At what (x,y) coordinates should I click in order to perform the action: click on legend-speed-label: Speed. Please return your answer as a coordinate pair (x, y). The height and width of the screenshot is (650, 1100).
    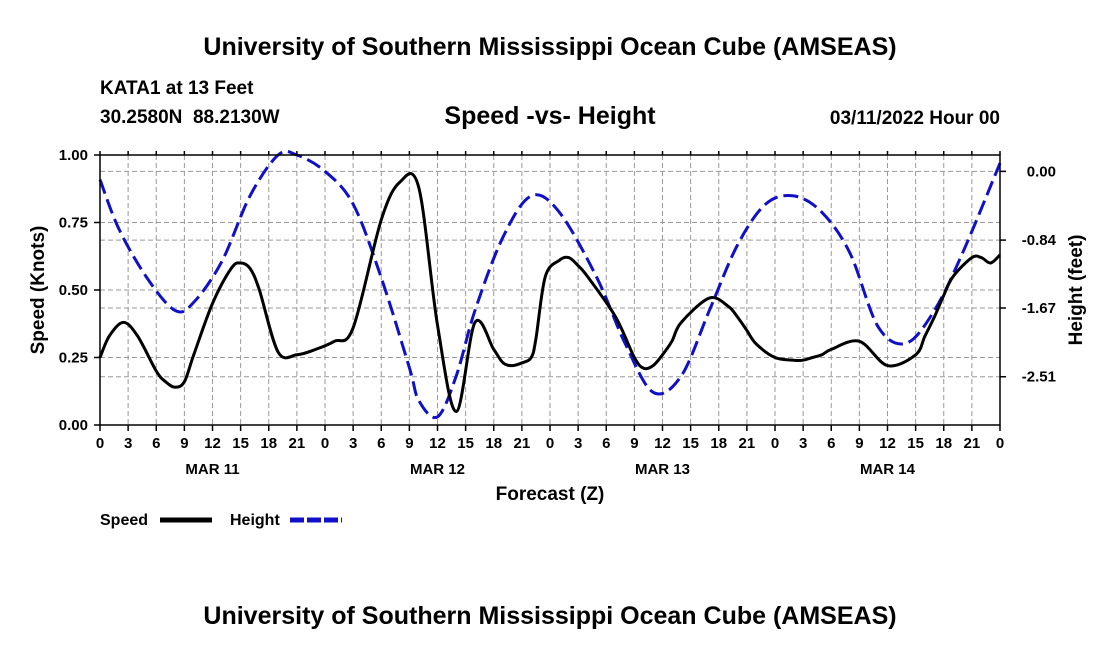
    Looking at the image, I should click on (124, 520).